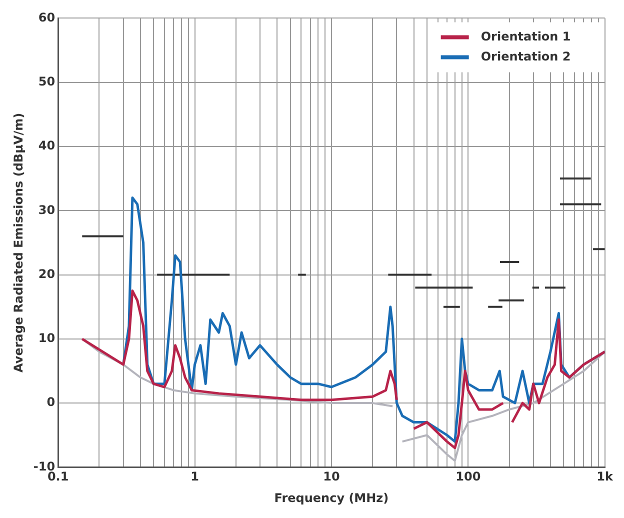  I want to click on legend-label: Orientation 2, so click(525, 56).